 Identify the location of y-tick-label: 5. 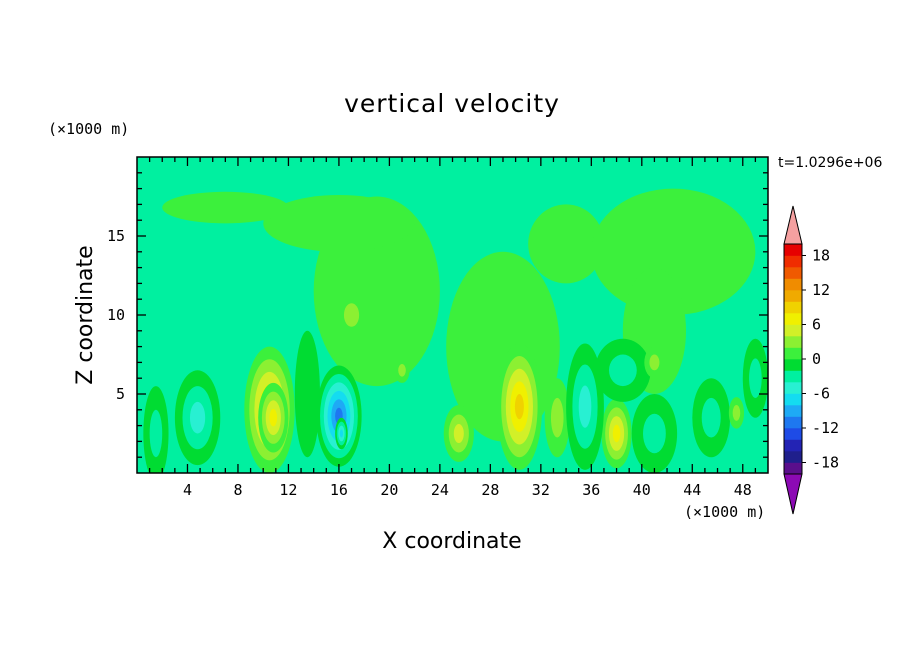
(120, 394).